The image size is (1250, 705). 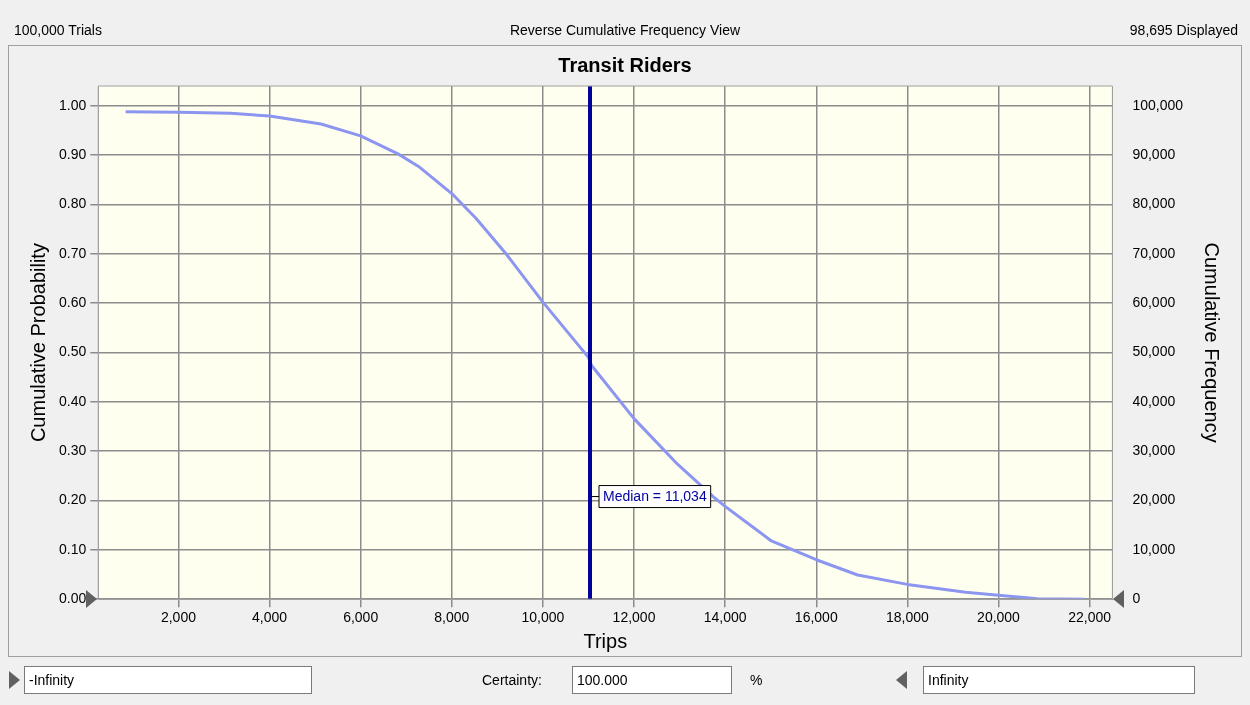 I want to click on y-tick-label: 0.40, so click(x=73, y=400).